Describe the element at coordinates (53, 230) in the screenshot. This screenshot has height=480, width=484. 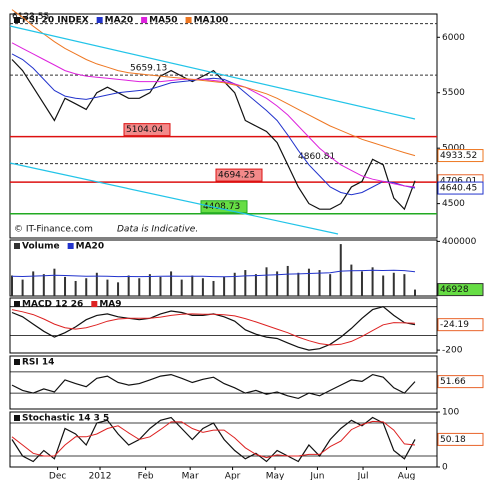
I see `source: © IT-Finance.com` at that location.